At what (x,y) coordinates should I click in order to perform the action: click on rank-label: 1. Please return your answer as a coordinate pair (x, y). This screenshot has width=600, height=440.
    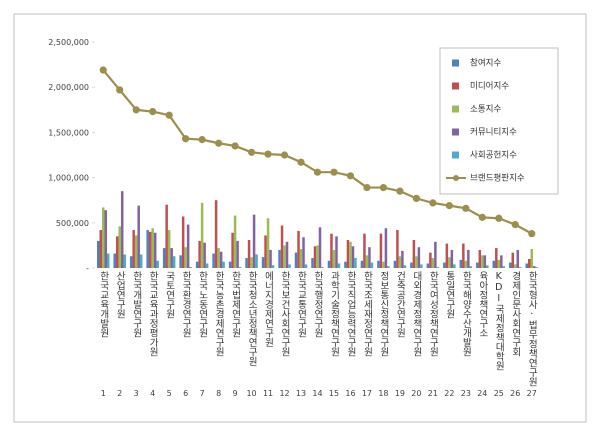
    Looking at the image, I should click on (103, 393).